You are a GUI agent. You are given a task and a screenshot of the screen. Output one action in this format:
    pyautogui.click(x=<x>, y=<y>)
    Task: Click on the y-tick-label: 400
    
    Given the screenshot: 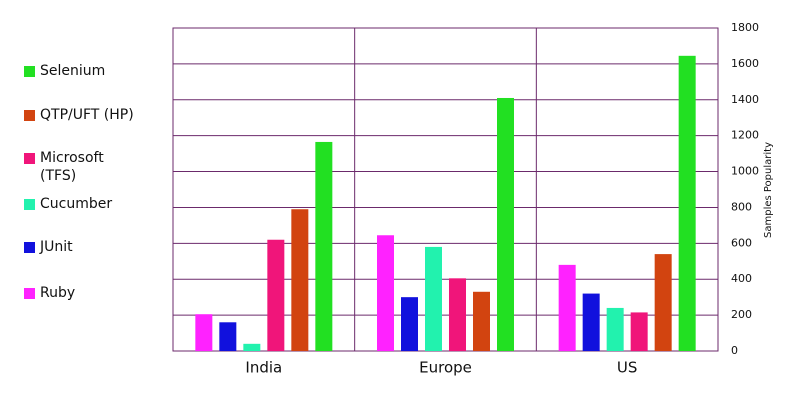 What is the action you would take?
    pyautogui.click(x=741, y=278)
    